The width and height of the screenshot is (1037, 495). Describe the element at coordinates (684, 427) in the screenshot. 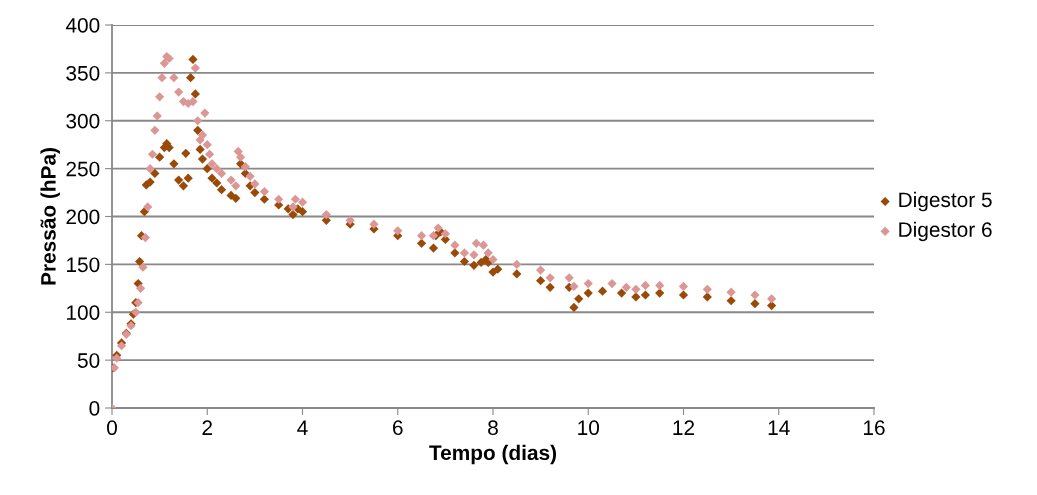

I see `x-tick-label: 12` at that location.